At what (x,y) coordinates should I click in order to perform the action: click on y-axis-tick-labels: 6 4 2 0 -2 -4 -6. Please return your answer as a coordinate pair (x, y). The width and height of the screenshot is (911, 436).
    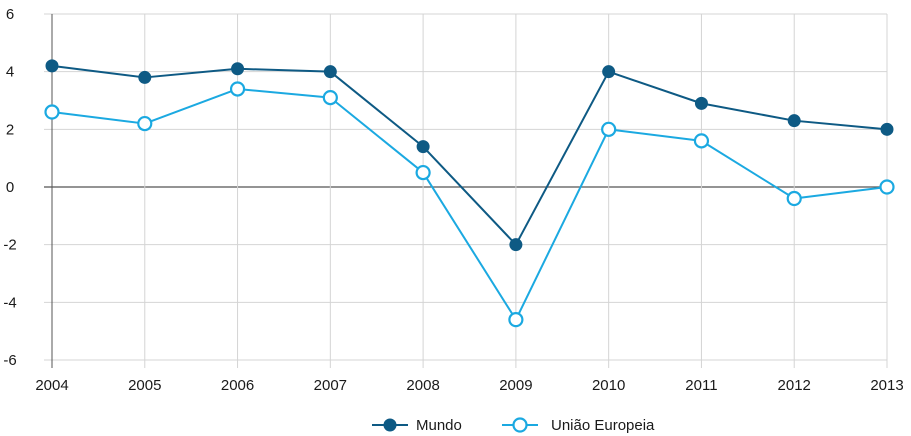
    Looking at the image, I should click on (9, 187).